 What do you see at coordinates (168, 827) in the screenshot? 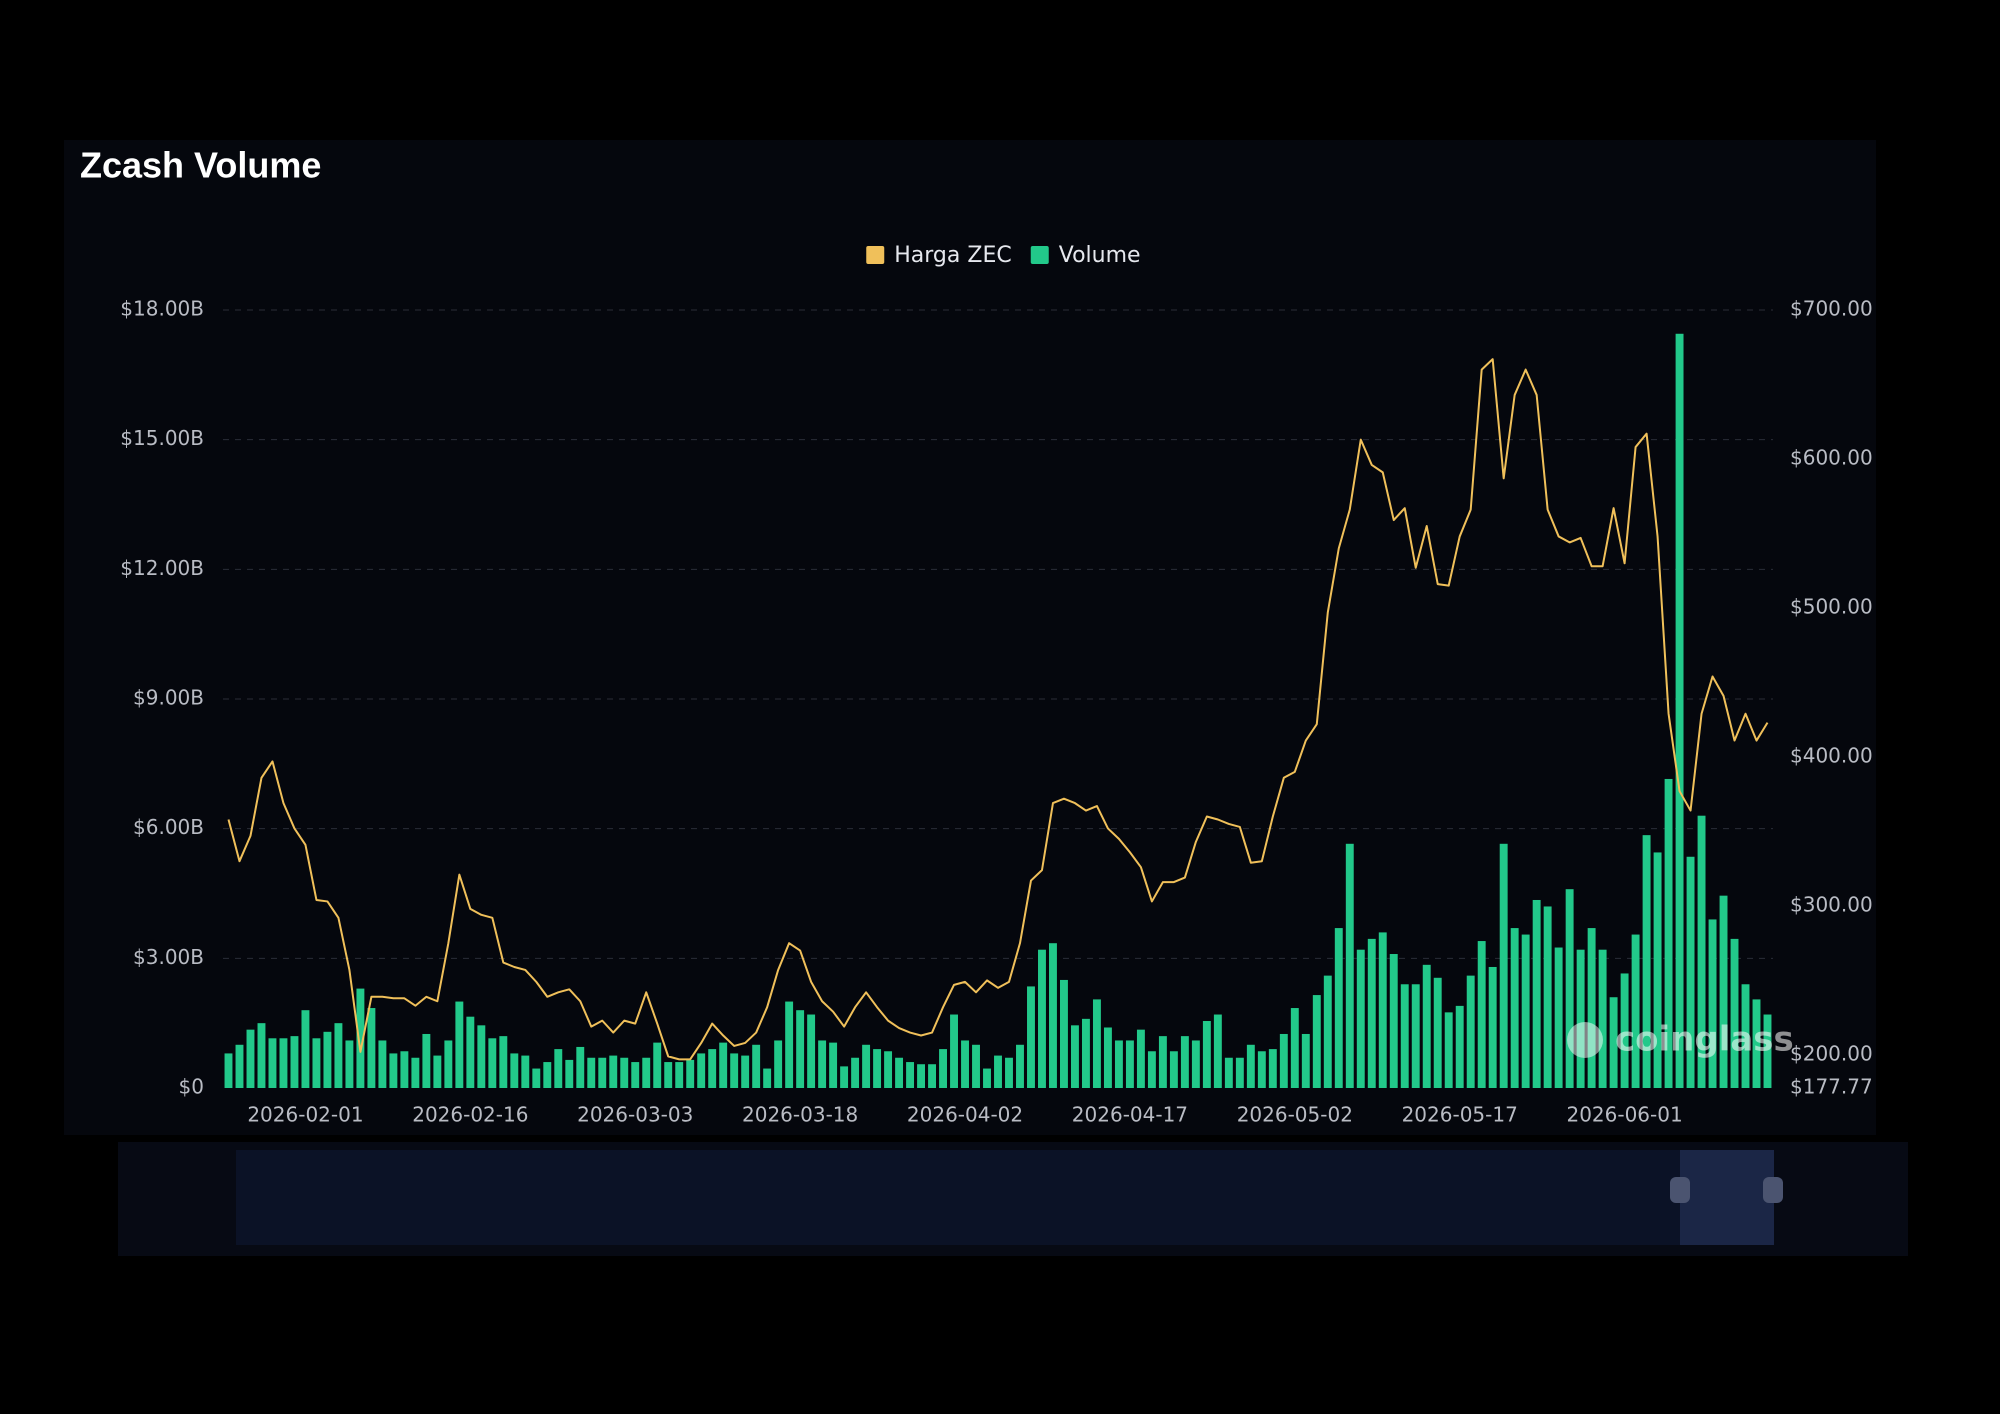
I see `y-tick-label: $6.00B` at bounding box center [168, 827].